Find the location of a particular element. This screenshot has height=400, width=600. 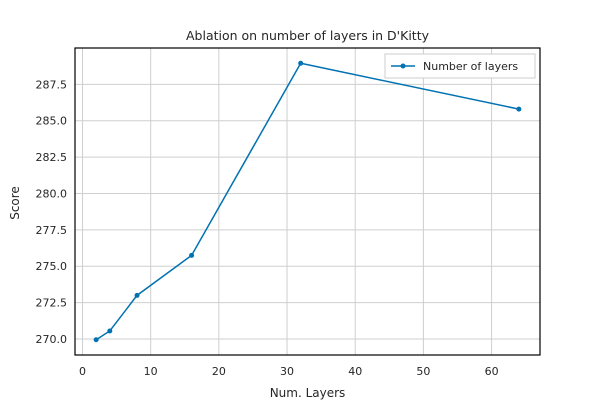

y-tick-label: 287.5 is located at coordinates (52, 84).